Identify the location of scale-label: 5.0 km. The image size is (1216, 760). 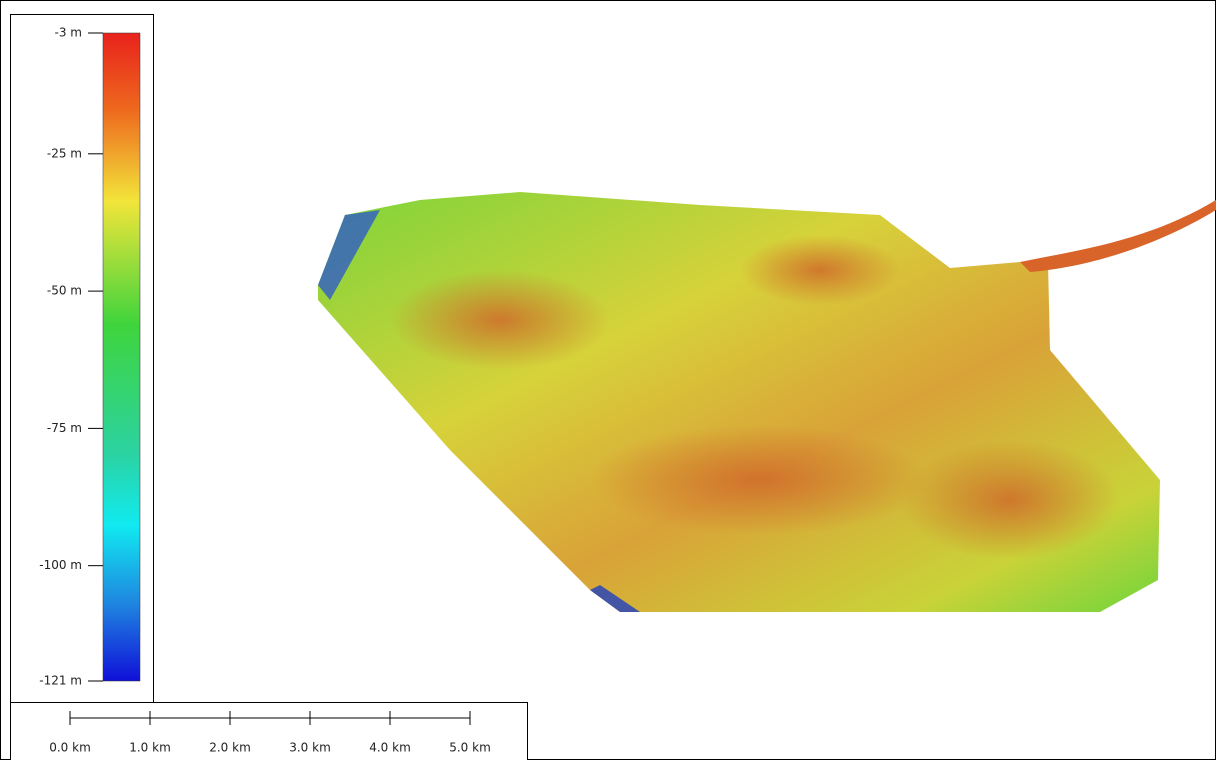
(470, 748).